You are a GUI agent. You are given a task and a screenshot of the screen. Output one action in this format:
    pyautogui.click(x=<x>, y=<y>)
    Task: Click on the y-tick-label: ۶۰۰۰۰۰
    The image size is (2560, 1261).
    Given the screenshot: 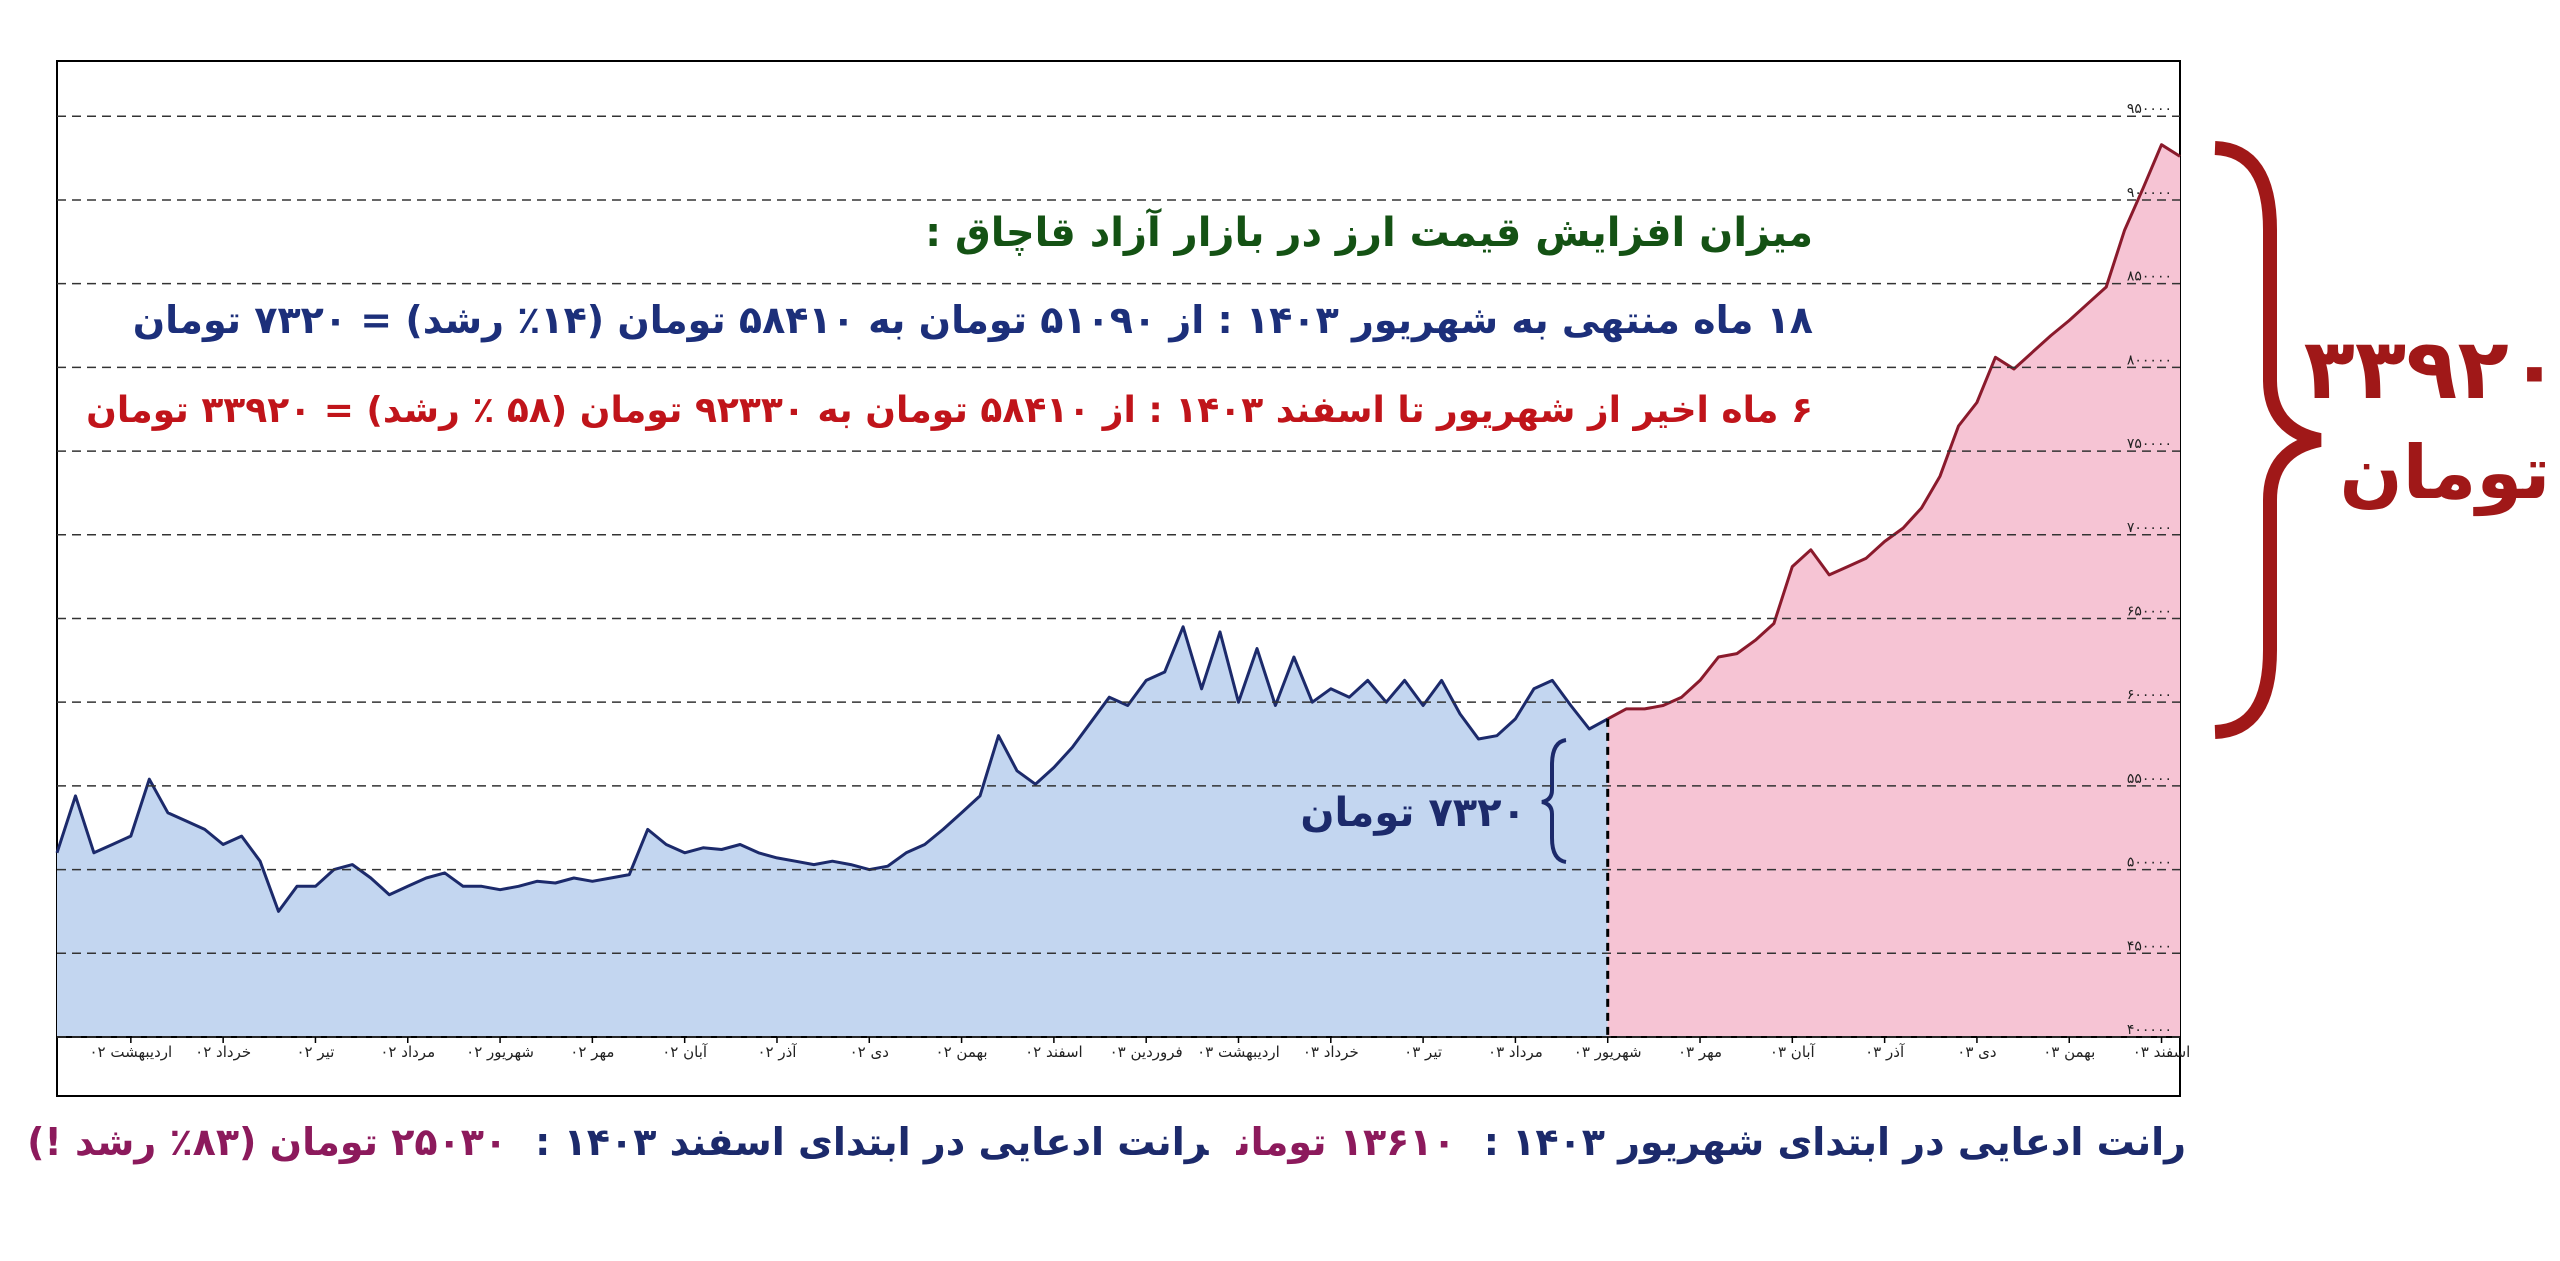 What is the action you would take?
    pyautogui.click(x=2149, y=695)
    